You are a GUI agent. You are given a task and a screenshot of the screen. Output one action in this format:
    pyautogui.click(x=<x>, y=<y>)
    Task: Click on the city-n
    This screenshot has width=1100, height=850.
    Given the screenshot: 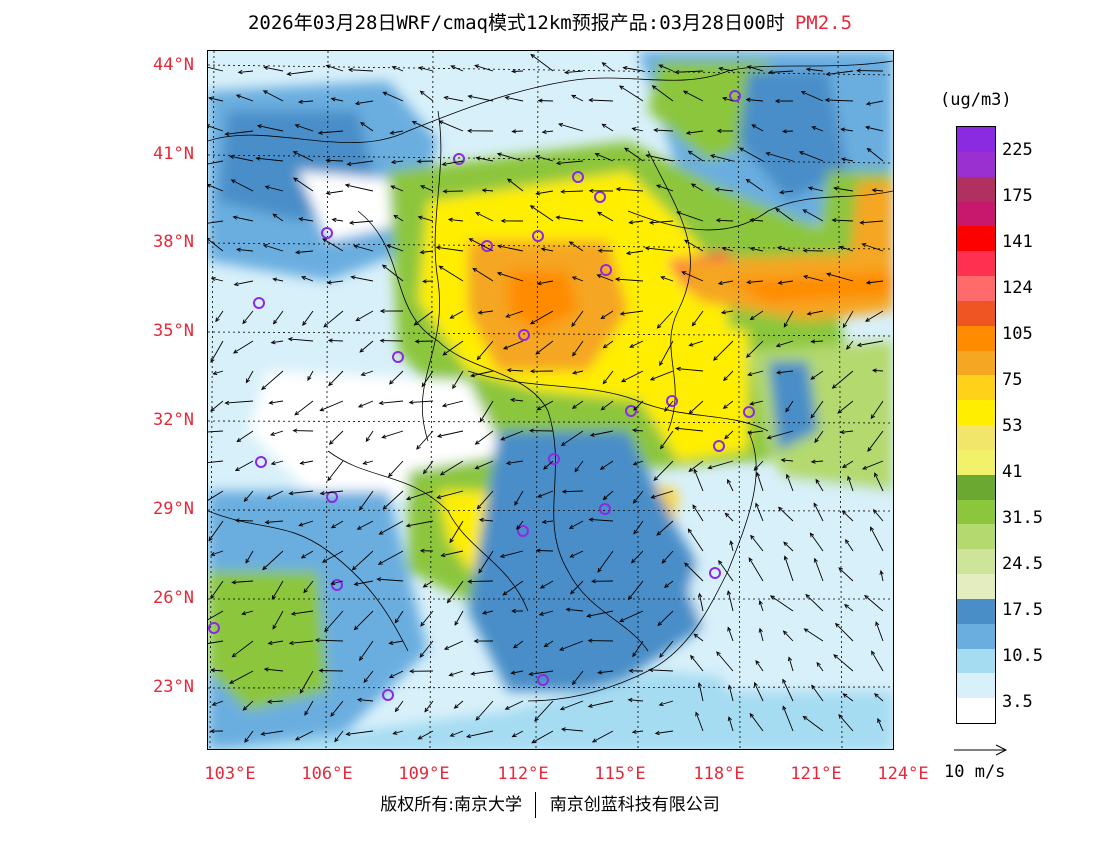 What is the action you would take?
    pyautogui.click(x=749, y=412)
    